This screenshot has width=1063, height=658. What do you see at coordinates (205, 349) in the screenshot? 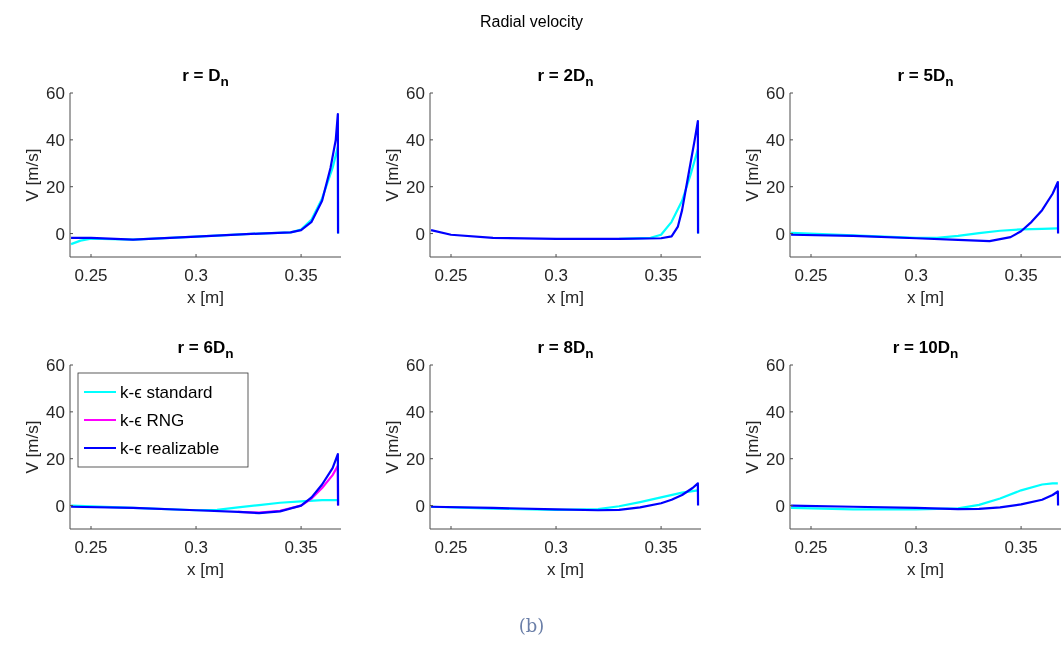
I see `chart-title: r = 6D$_{n}$` at bounding box center [205, 349].